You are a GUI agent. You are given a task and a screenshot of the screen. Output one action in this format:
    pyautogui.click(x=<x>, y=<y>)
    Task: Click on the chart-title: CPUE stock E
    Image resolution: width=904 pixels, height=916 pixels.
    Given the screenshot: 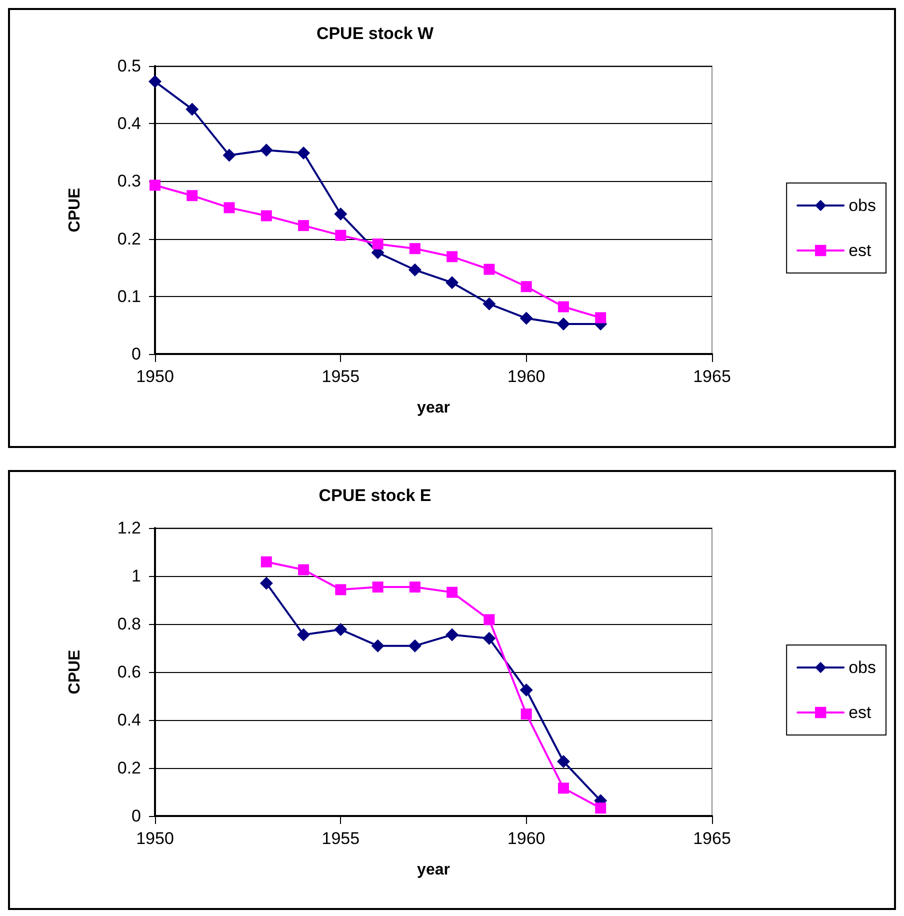 What is the action you would take?
    pyautogui.click(x=375, y=495)
    